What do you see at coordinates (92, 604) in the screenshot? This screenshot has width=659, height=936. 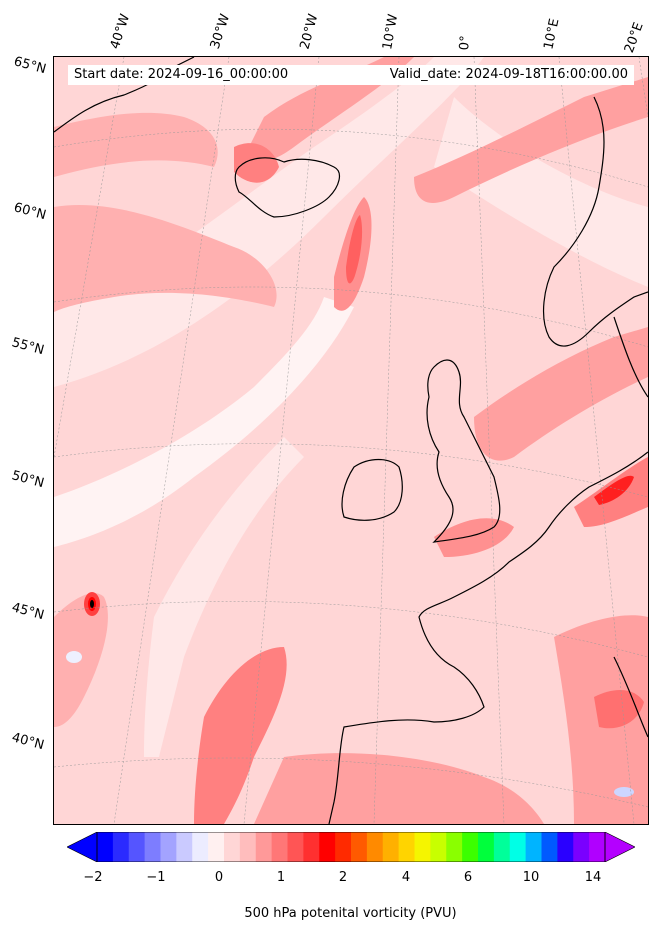 I see `pv-extreme-spot` at bounding box center [92, 604].